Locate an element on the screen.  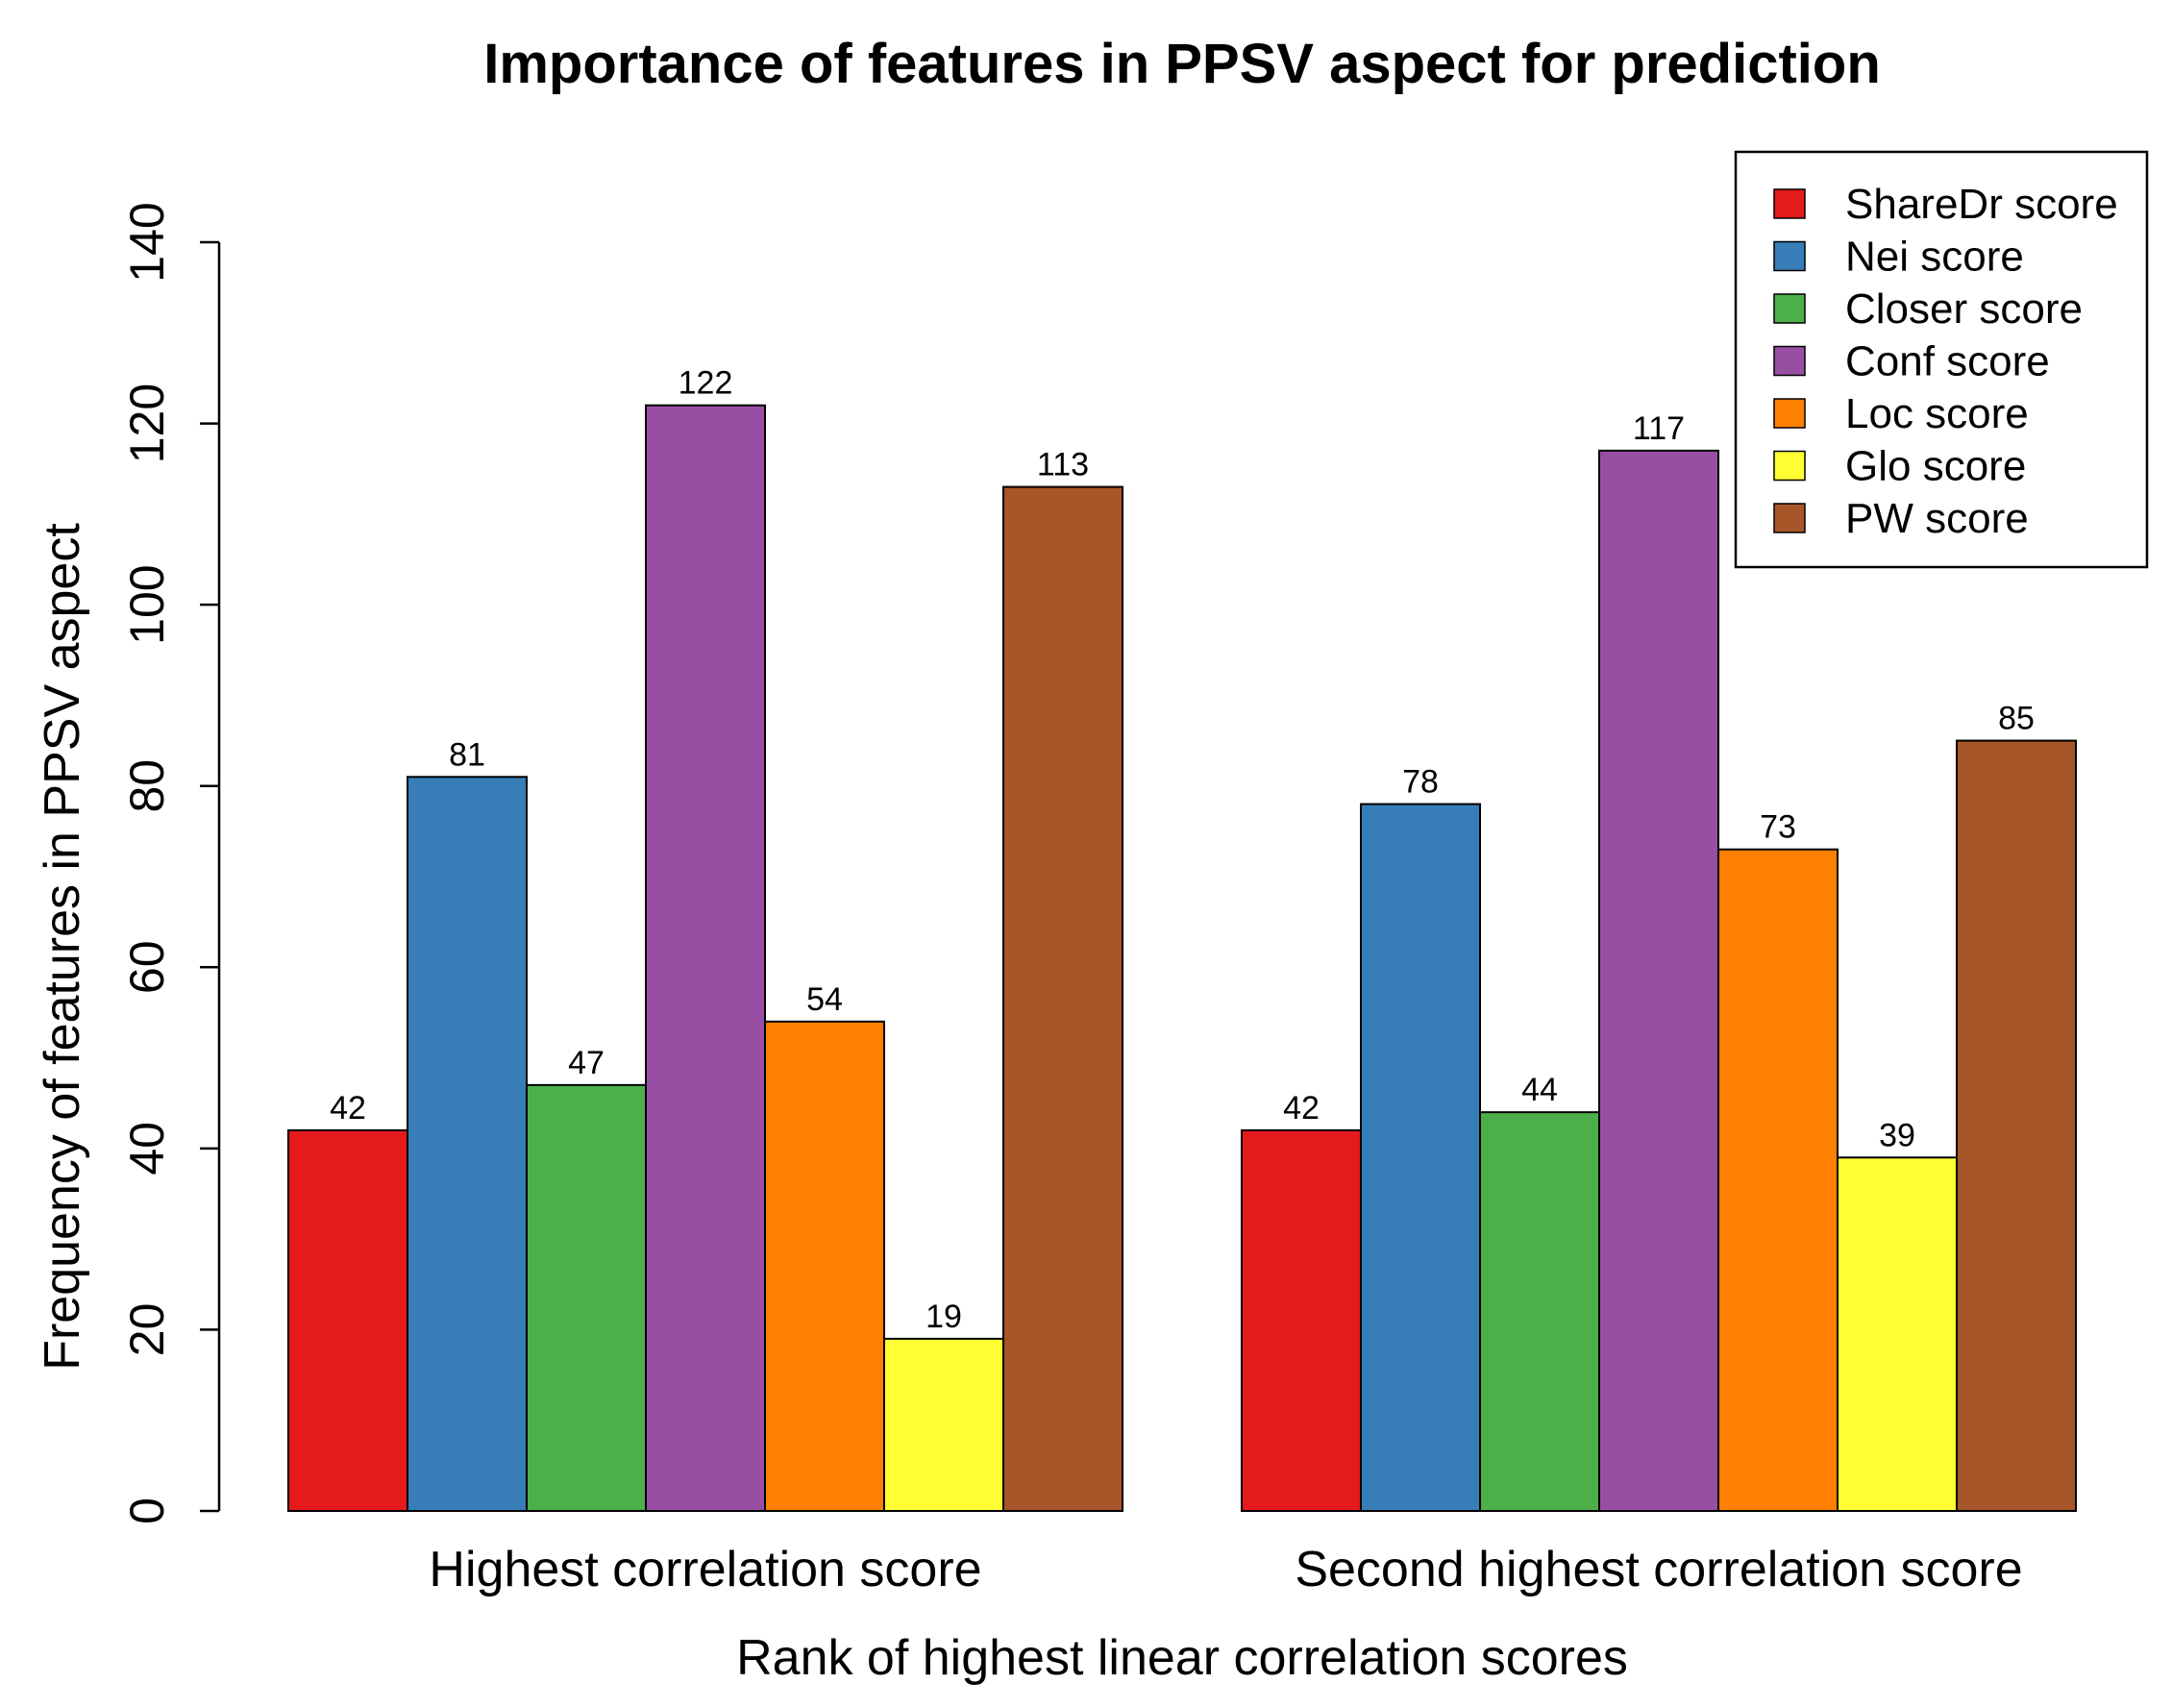
bar-value-label: 44 is located at coordinates (1539, 1090).